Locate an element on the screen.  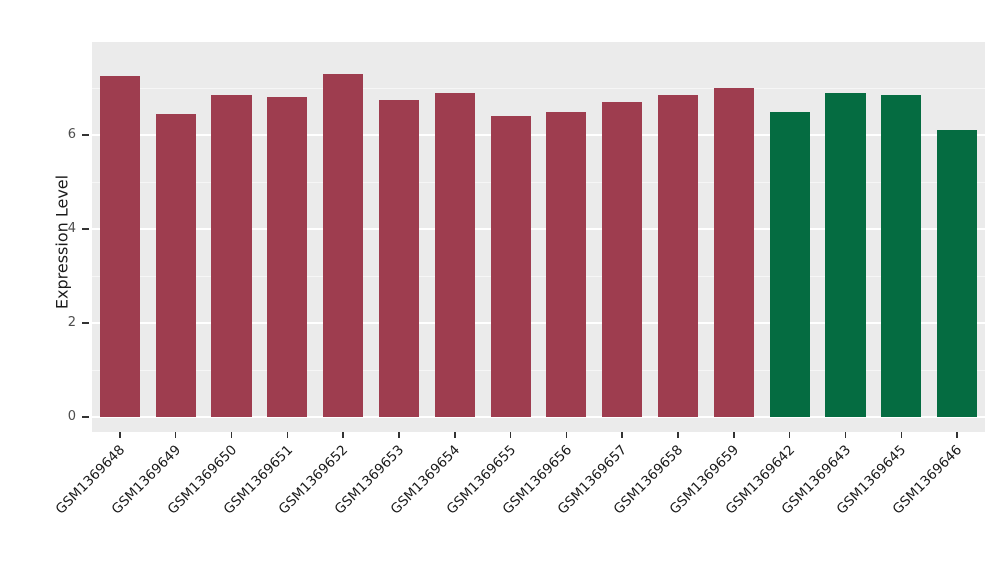
y-tick-label: 6 is located at coordinates (71, 134).